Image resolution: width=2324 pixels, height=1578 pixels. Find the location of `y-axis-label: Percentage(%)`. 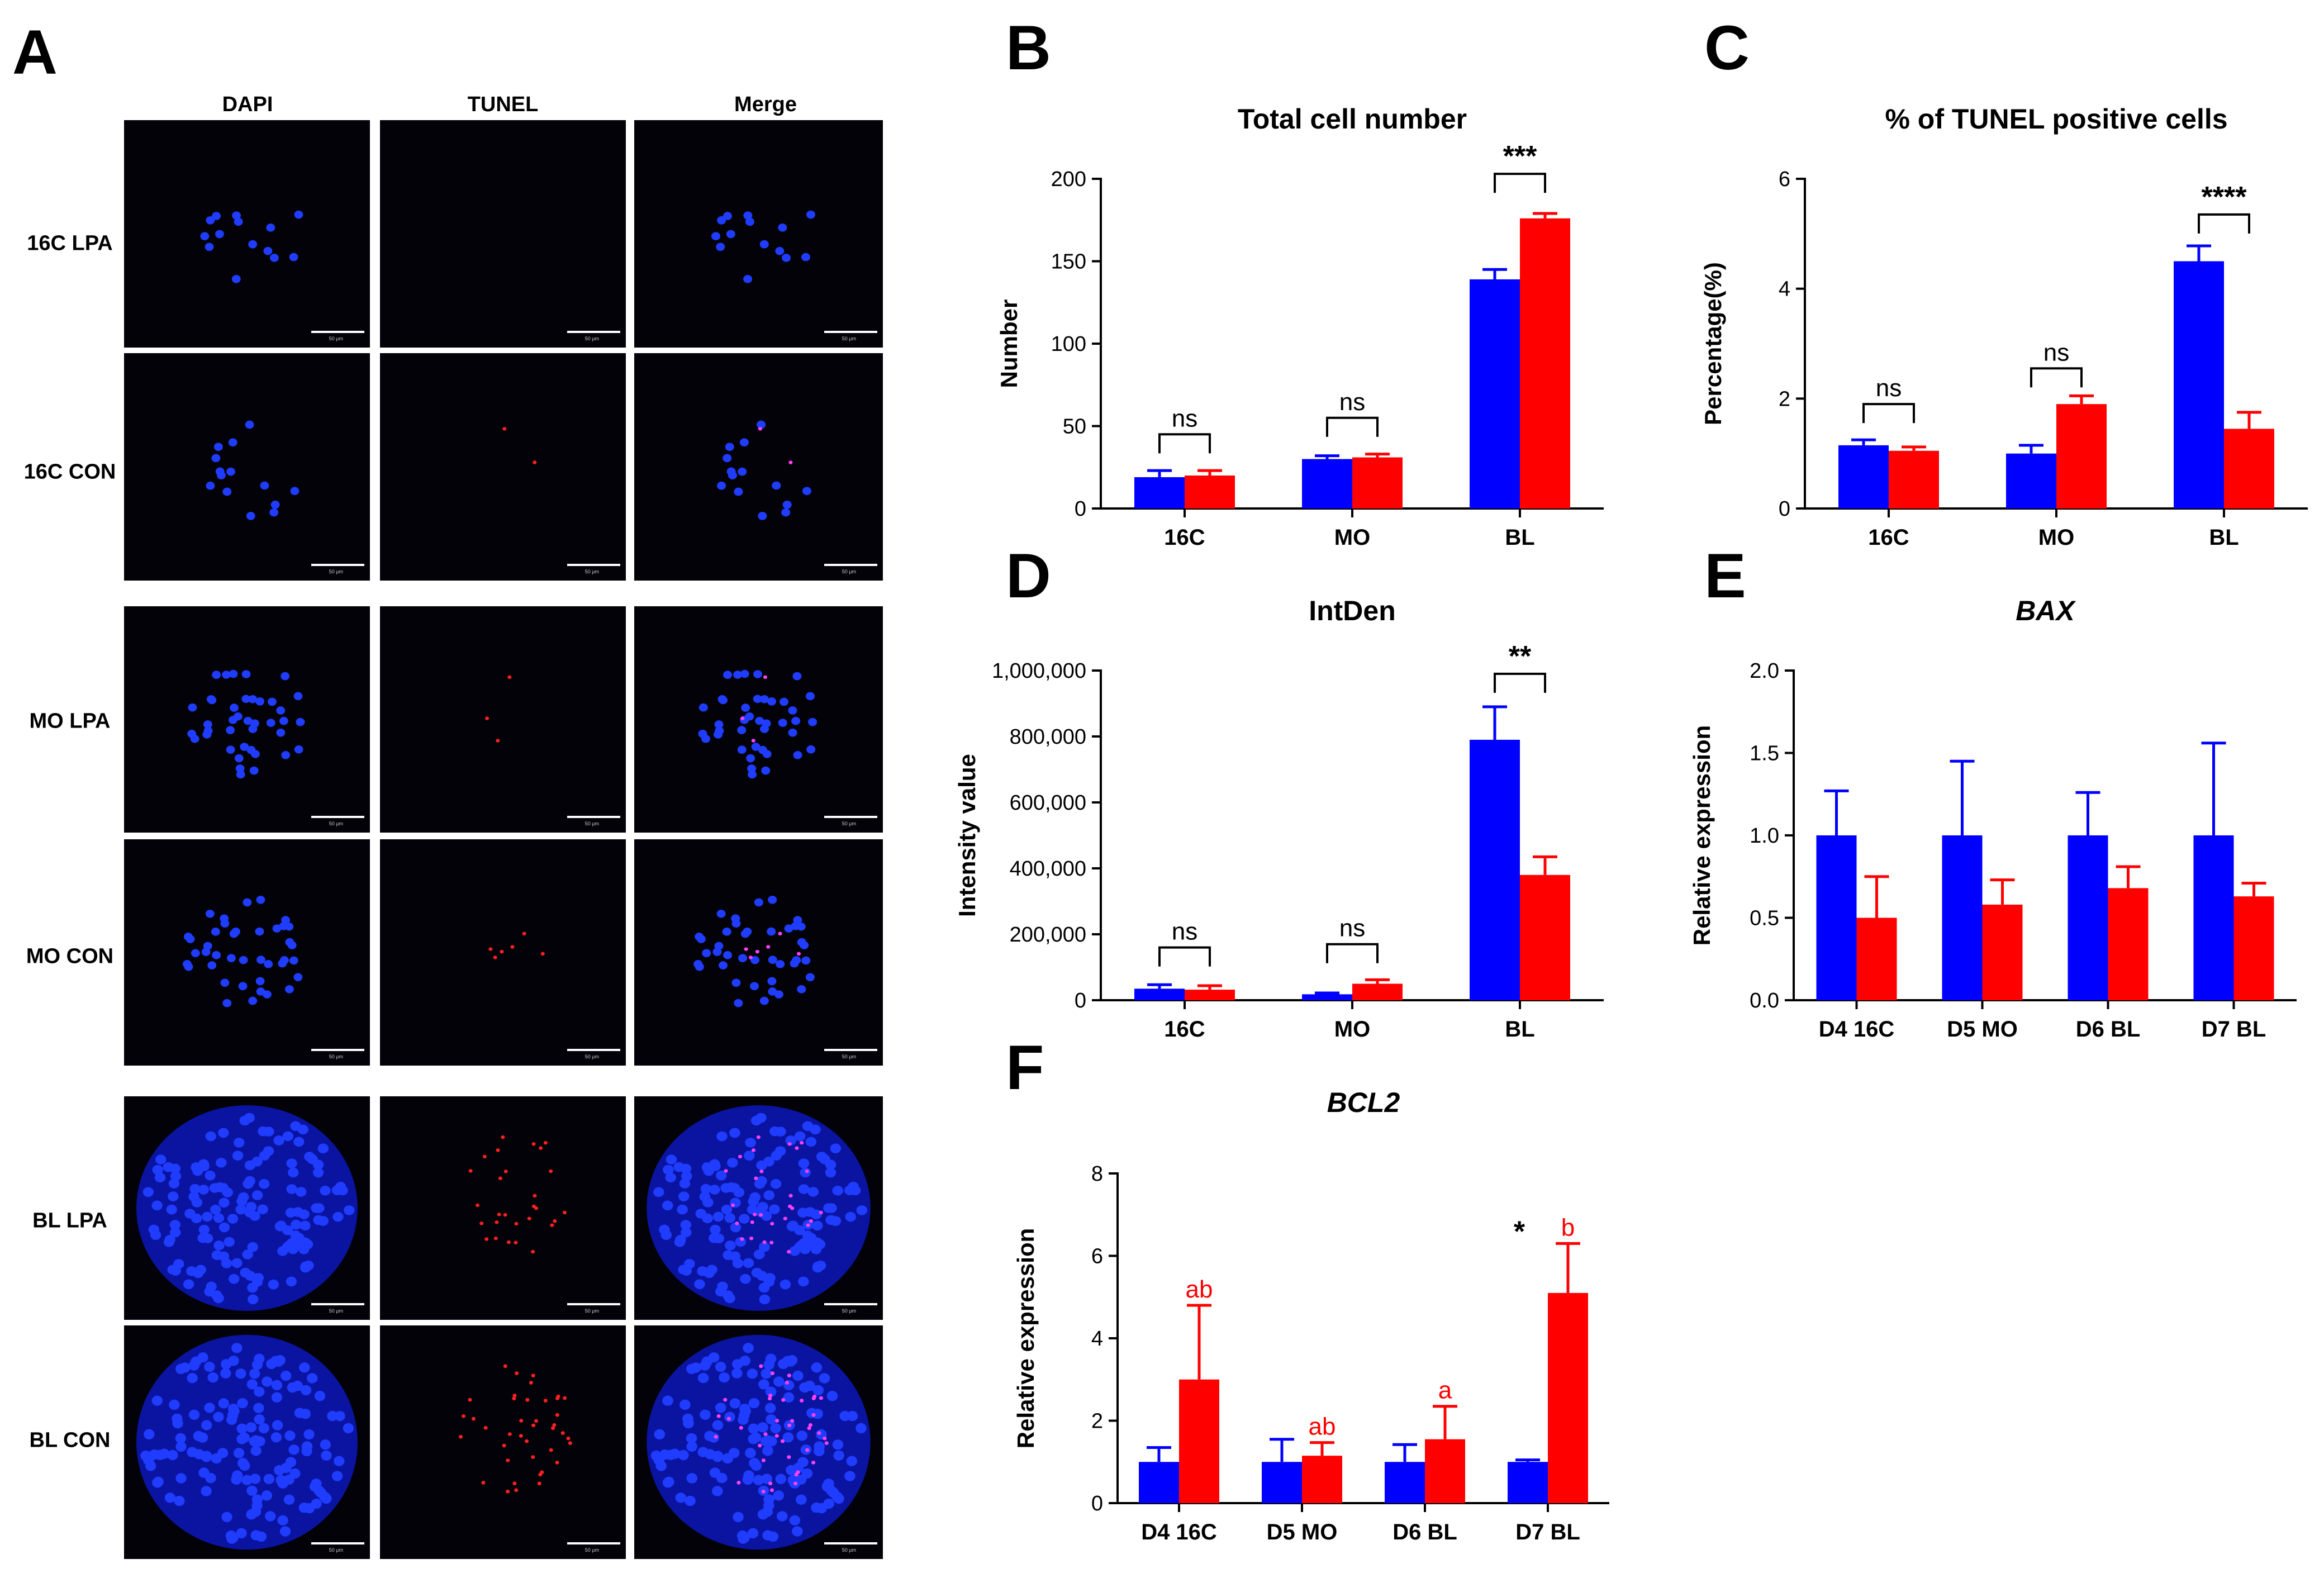

y-axis-label: Percentage(%) is located at coordinates (1713, 343).